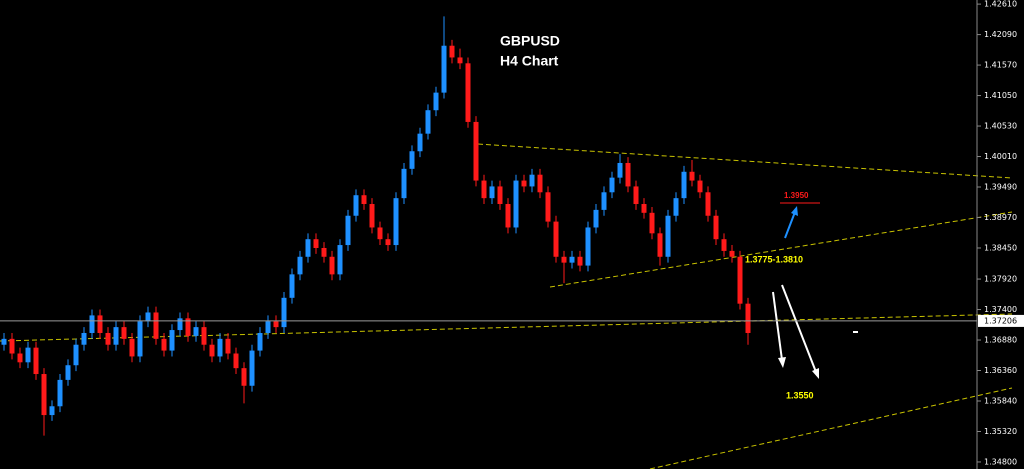  I want to click on y-tick-label: 1.40530, so click(1000, 126).